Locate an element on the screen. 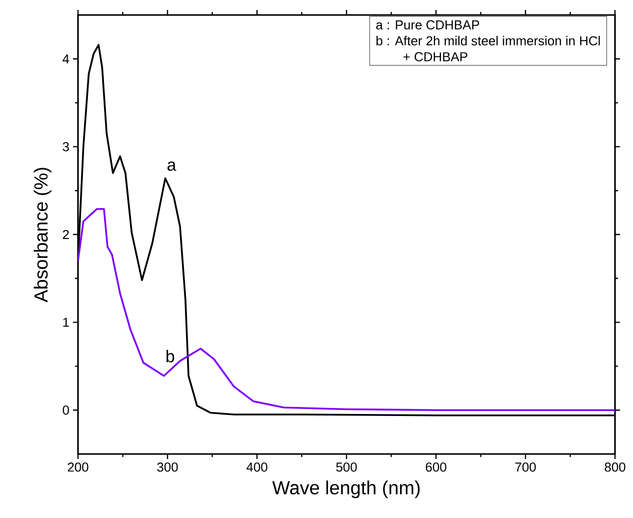  y-axis-title: Absorbance (%) is located at coordinates (43, 235).